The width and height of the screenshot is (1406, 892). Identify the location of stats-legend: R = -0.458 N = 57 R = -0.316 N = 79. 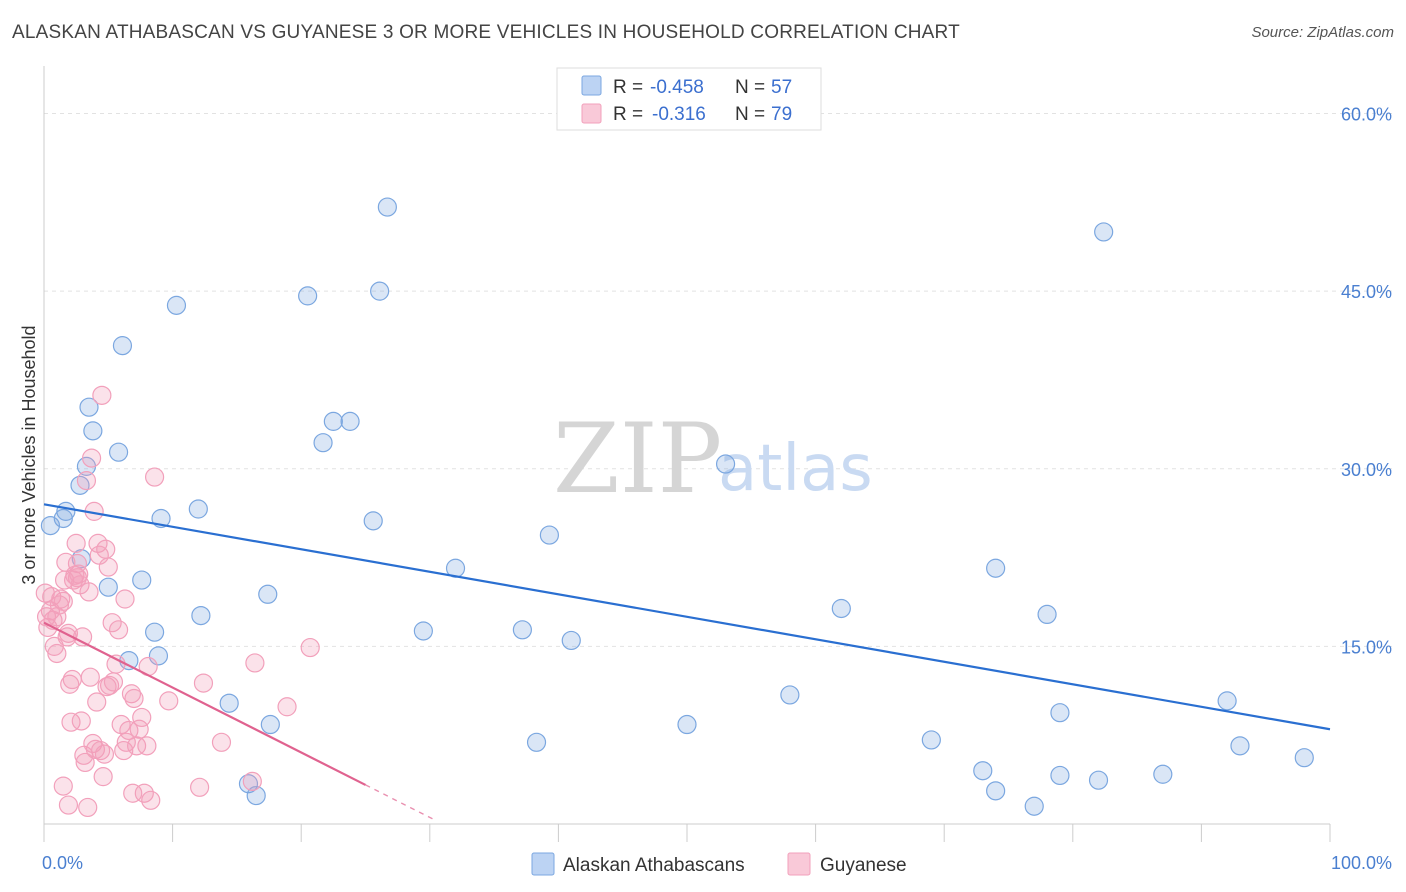
(689, 99).